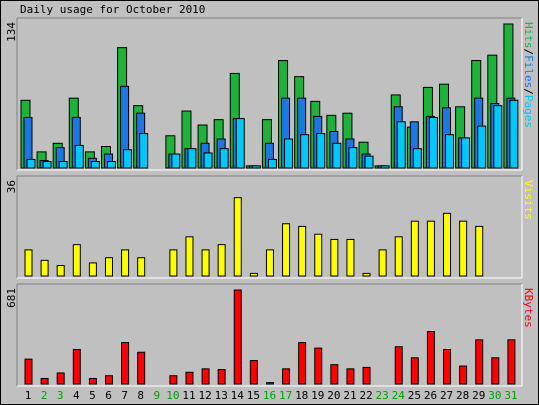 The image size is (539, 405). Describe the element at coordinates (157, 395) in the screenshot. I see `x-tick-label-day-9: 9` at that location.